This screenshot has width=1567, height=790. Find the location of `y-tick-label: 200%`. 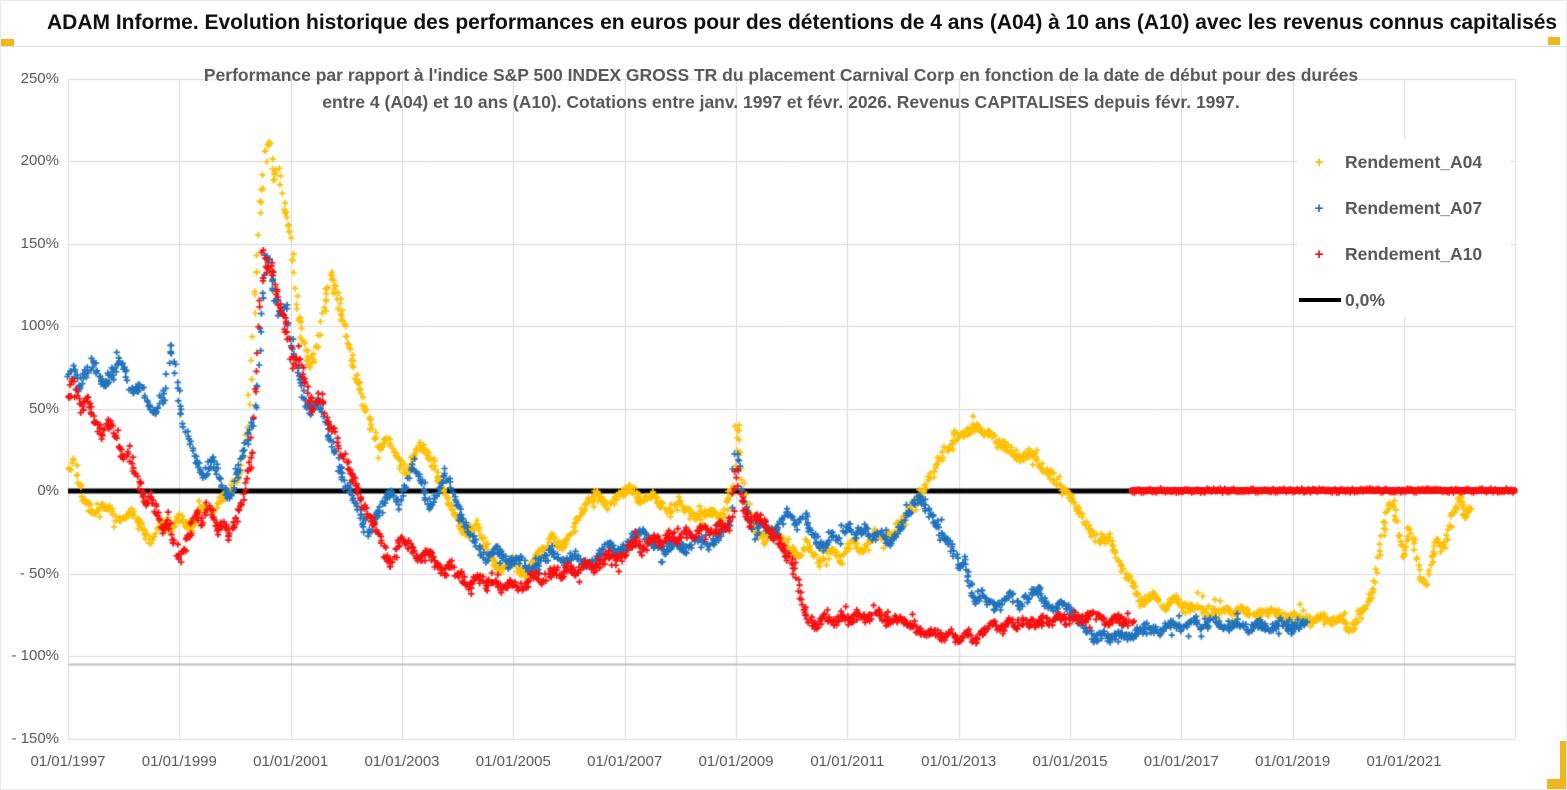

y-tick-label: 200% is located at coordinates (39, 160).